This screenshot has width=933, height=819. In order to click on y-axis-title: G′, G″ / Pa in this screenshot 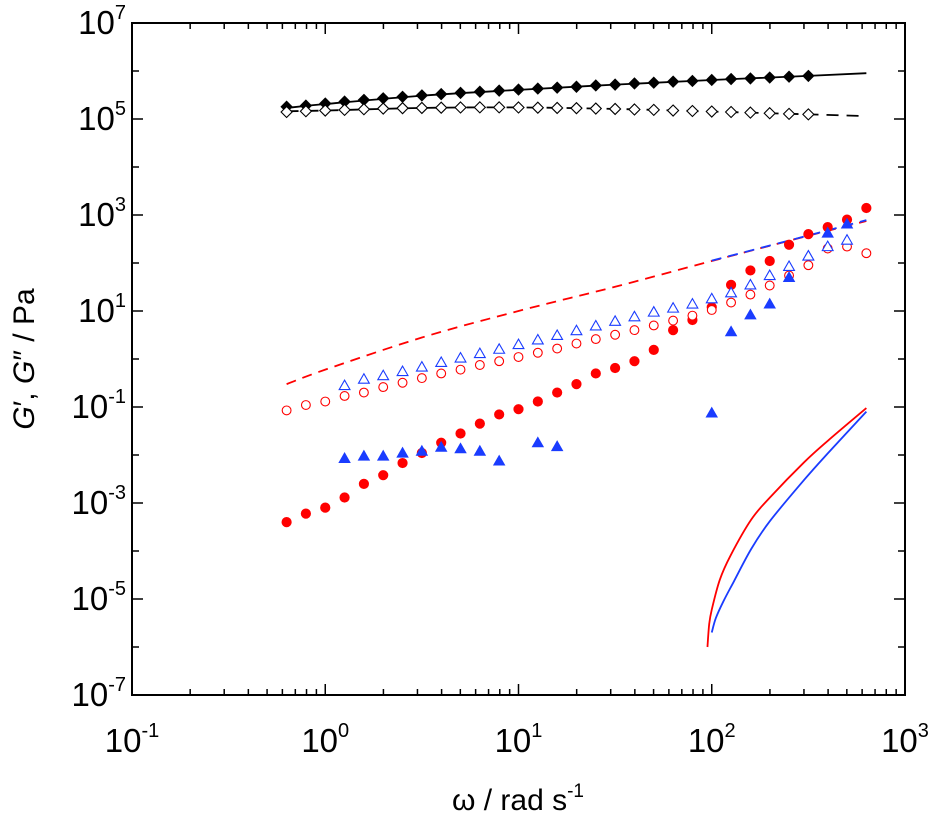, I will do `click(24, 359)`.